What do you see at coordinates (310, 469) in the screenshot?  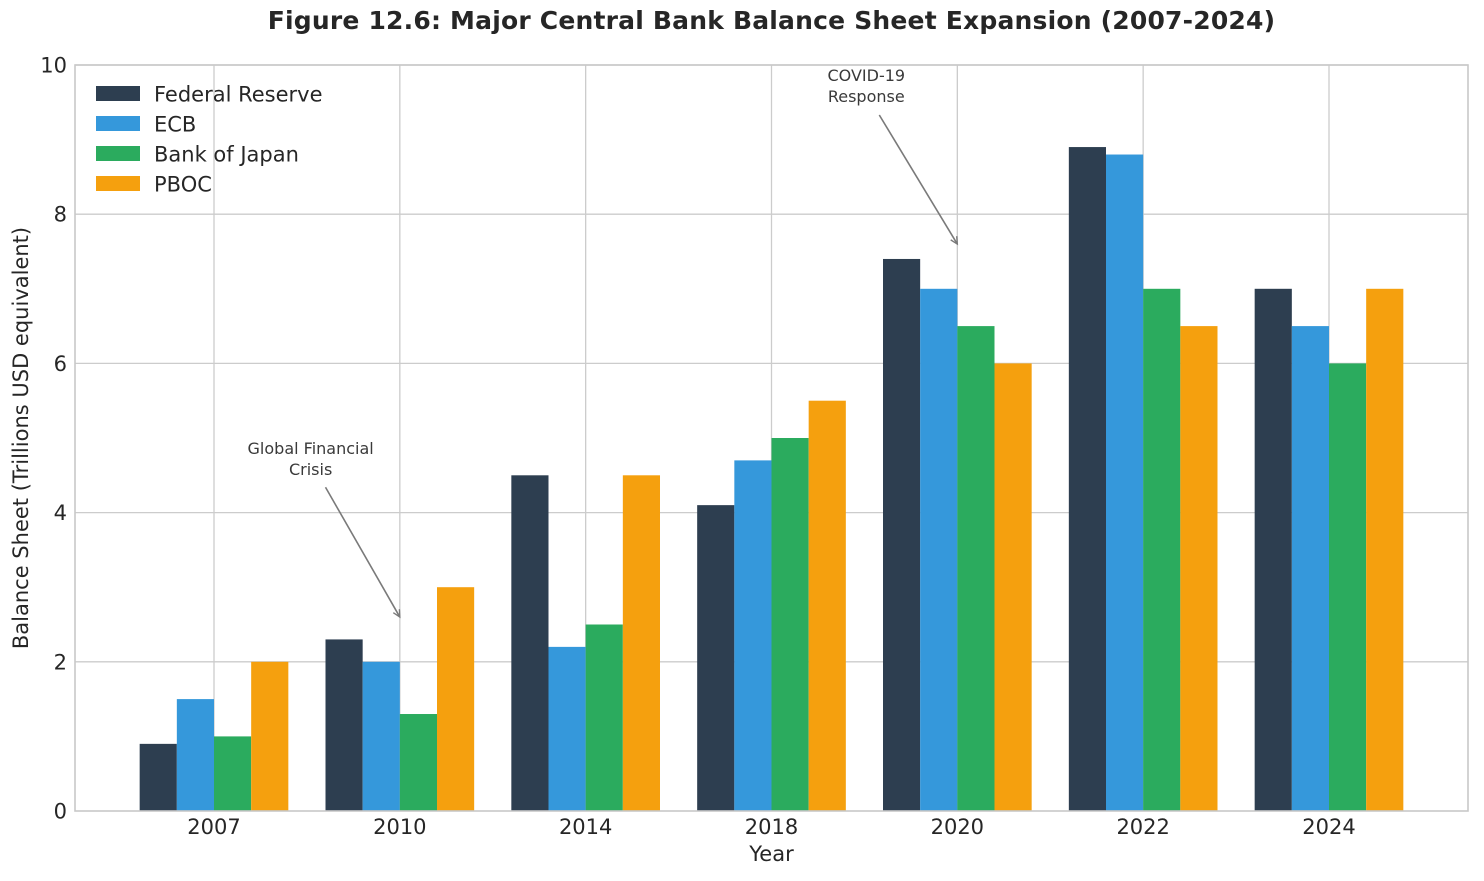 I see `annotation-text: Crisis` at bounding box center [310, 469].